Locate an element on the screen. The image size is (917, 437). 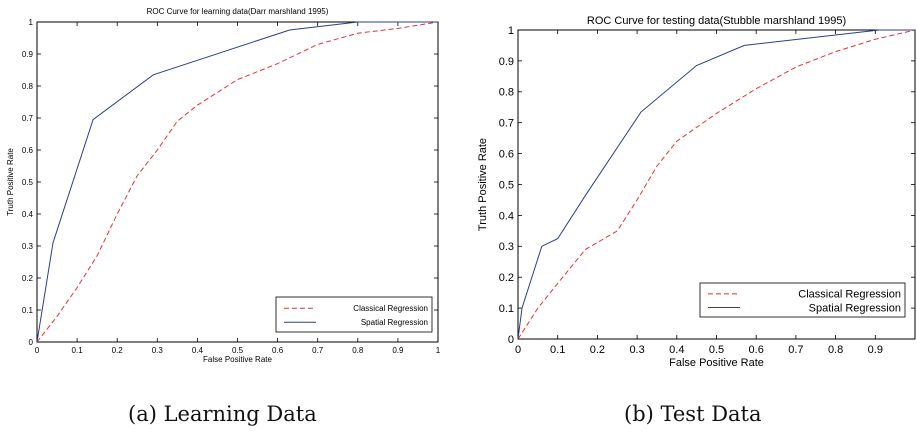
caption-learning: (a) Learning Data is located at coordinates (222, 414).